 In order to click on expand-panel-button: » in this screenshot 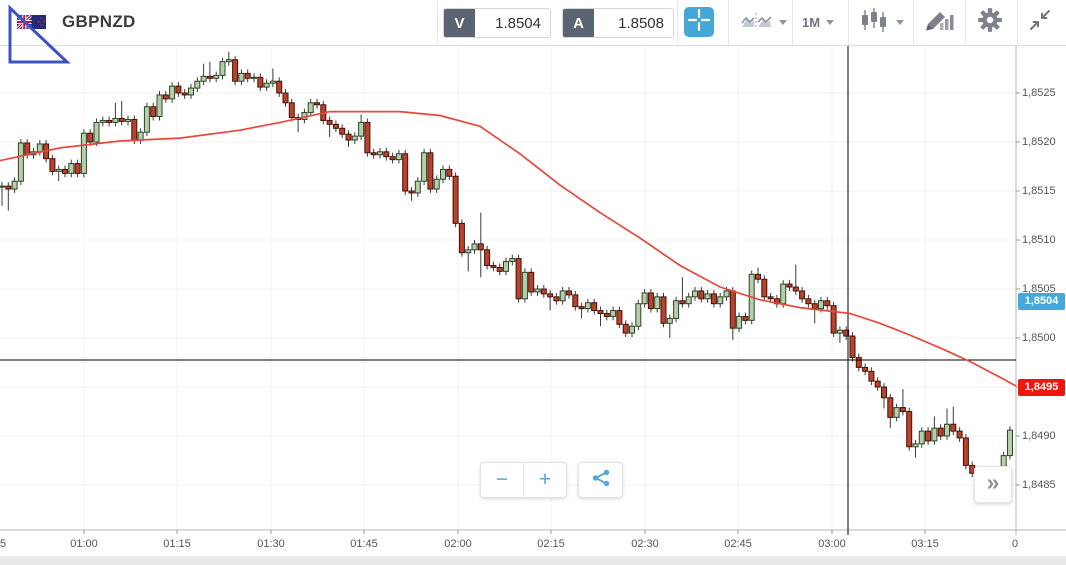, I will do `click(993, 484)`.